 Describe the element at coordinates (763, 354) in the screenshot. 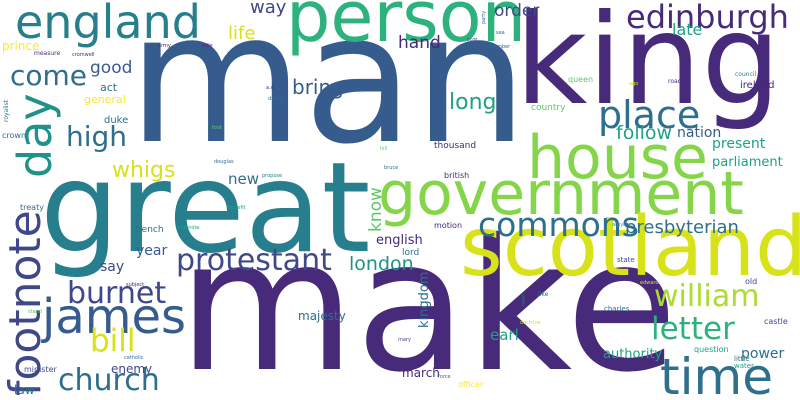

I see `word: power` at that location.